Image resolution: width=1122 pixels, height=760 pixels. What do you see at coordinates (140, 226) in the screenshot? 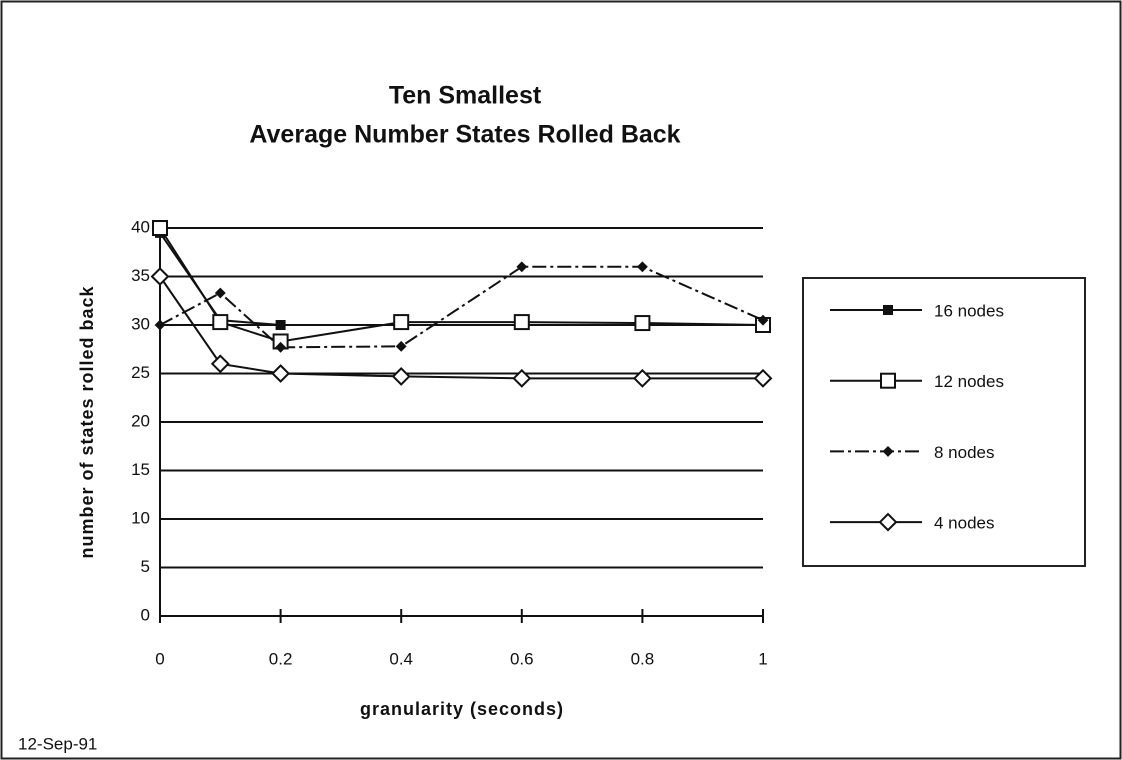
I see `y-tick-label: 40` at bounding box center [140, 226].